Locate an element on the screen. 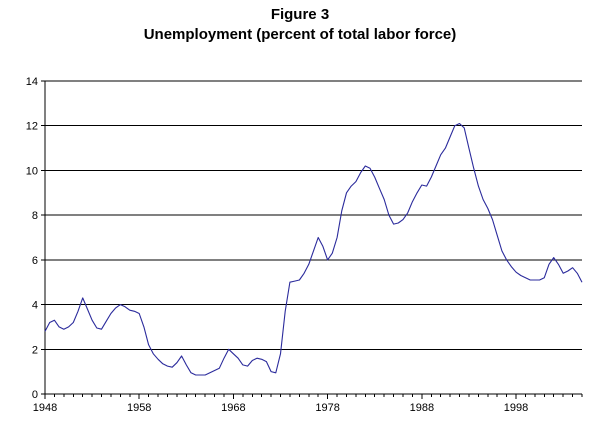 The width and height of the screenshot is (600, 427). x-tick-label-1948: 1948 is located at coordinates (45, 408).